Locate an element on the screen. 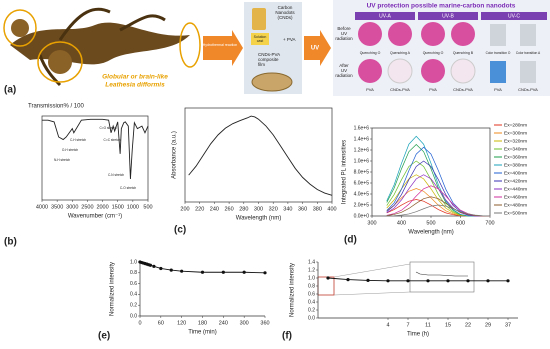 Image resolution: width=550 pixels, height=349 pixels. seaweed-photo is located at coordinates (102, 47).